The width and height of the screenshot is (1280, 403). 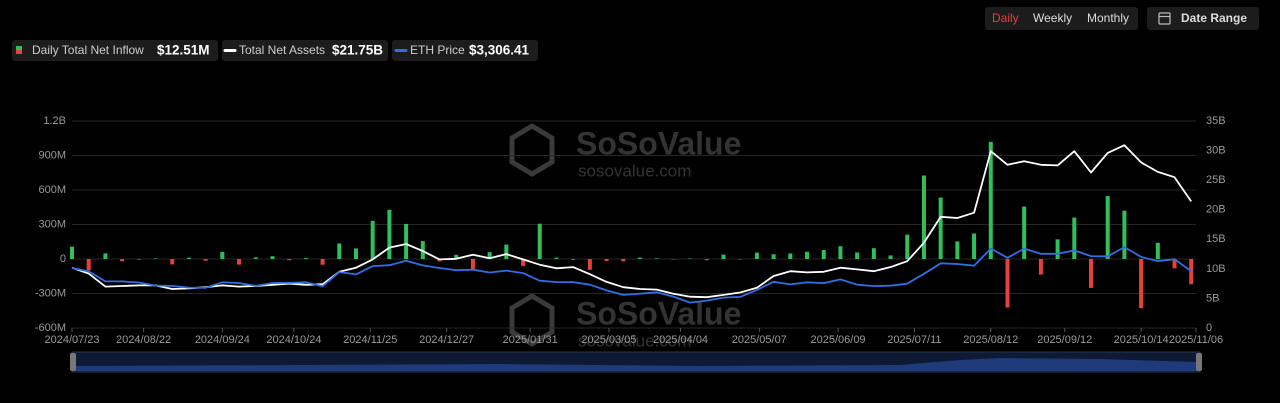 I want to click on x-tick-label: 2024/09/24, so click(x=222, y=340).